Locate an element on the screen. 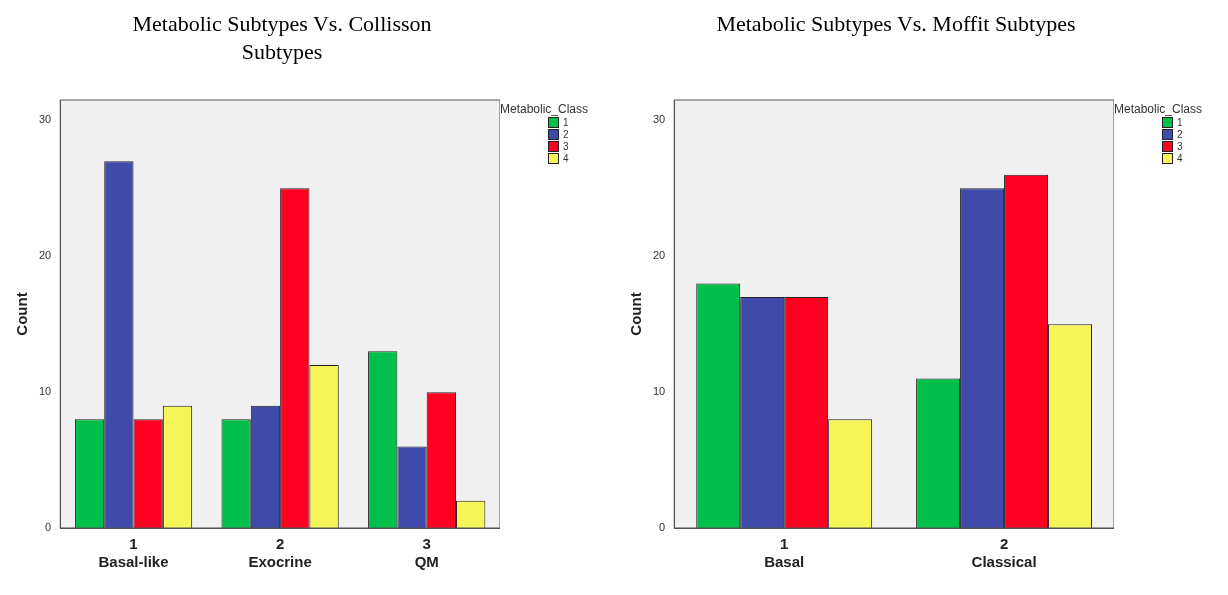 The width and height of the screenshot is (1228, 595). text: 3 is located at coordinates (426, 544).